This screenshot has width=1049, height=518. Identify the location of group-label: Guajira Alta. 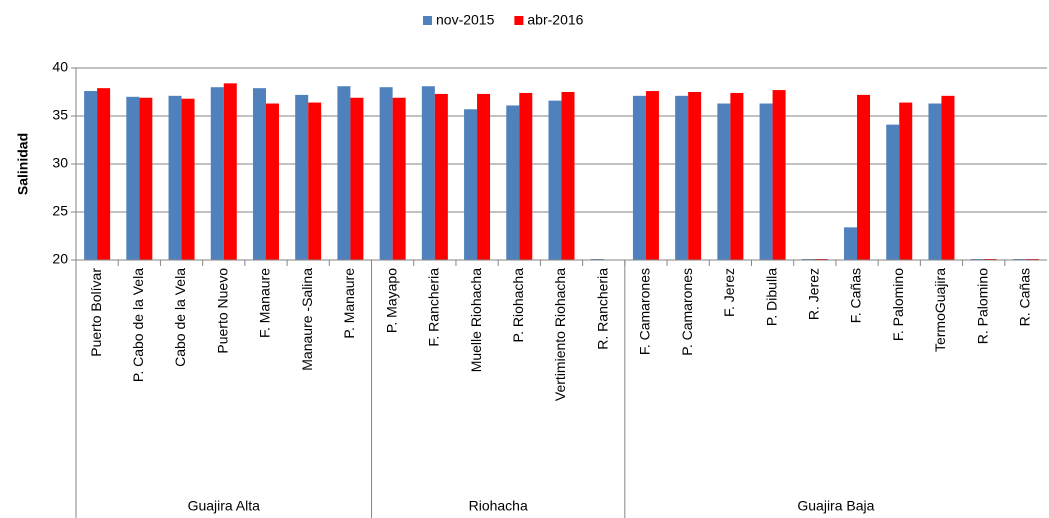
(224, 506).